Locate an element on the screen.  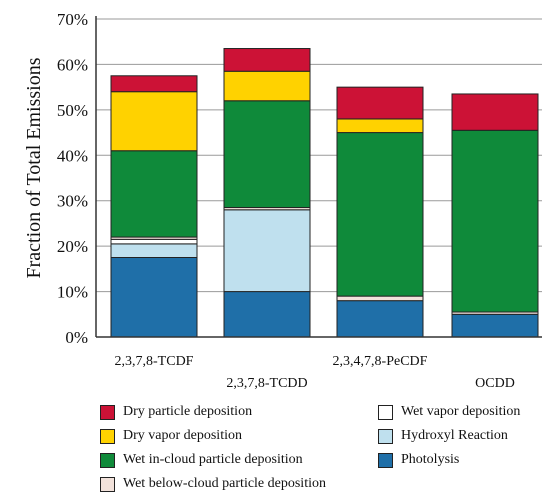
bar-segment-wet-vapor-deposition is located at coordinates (154, 241).